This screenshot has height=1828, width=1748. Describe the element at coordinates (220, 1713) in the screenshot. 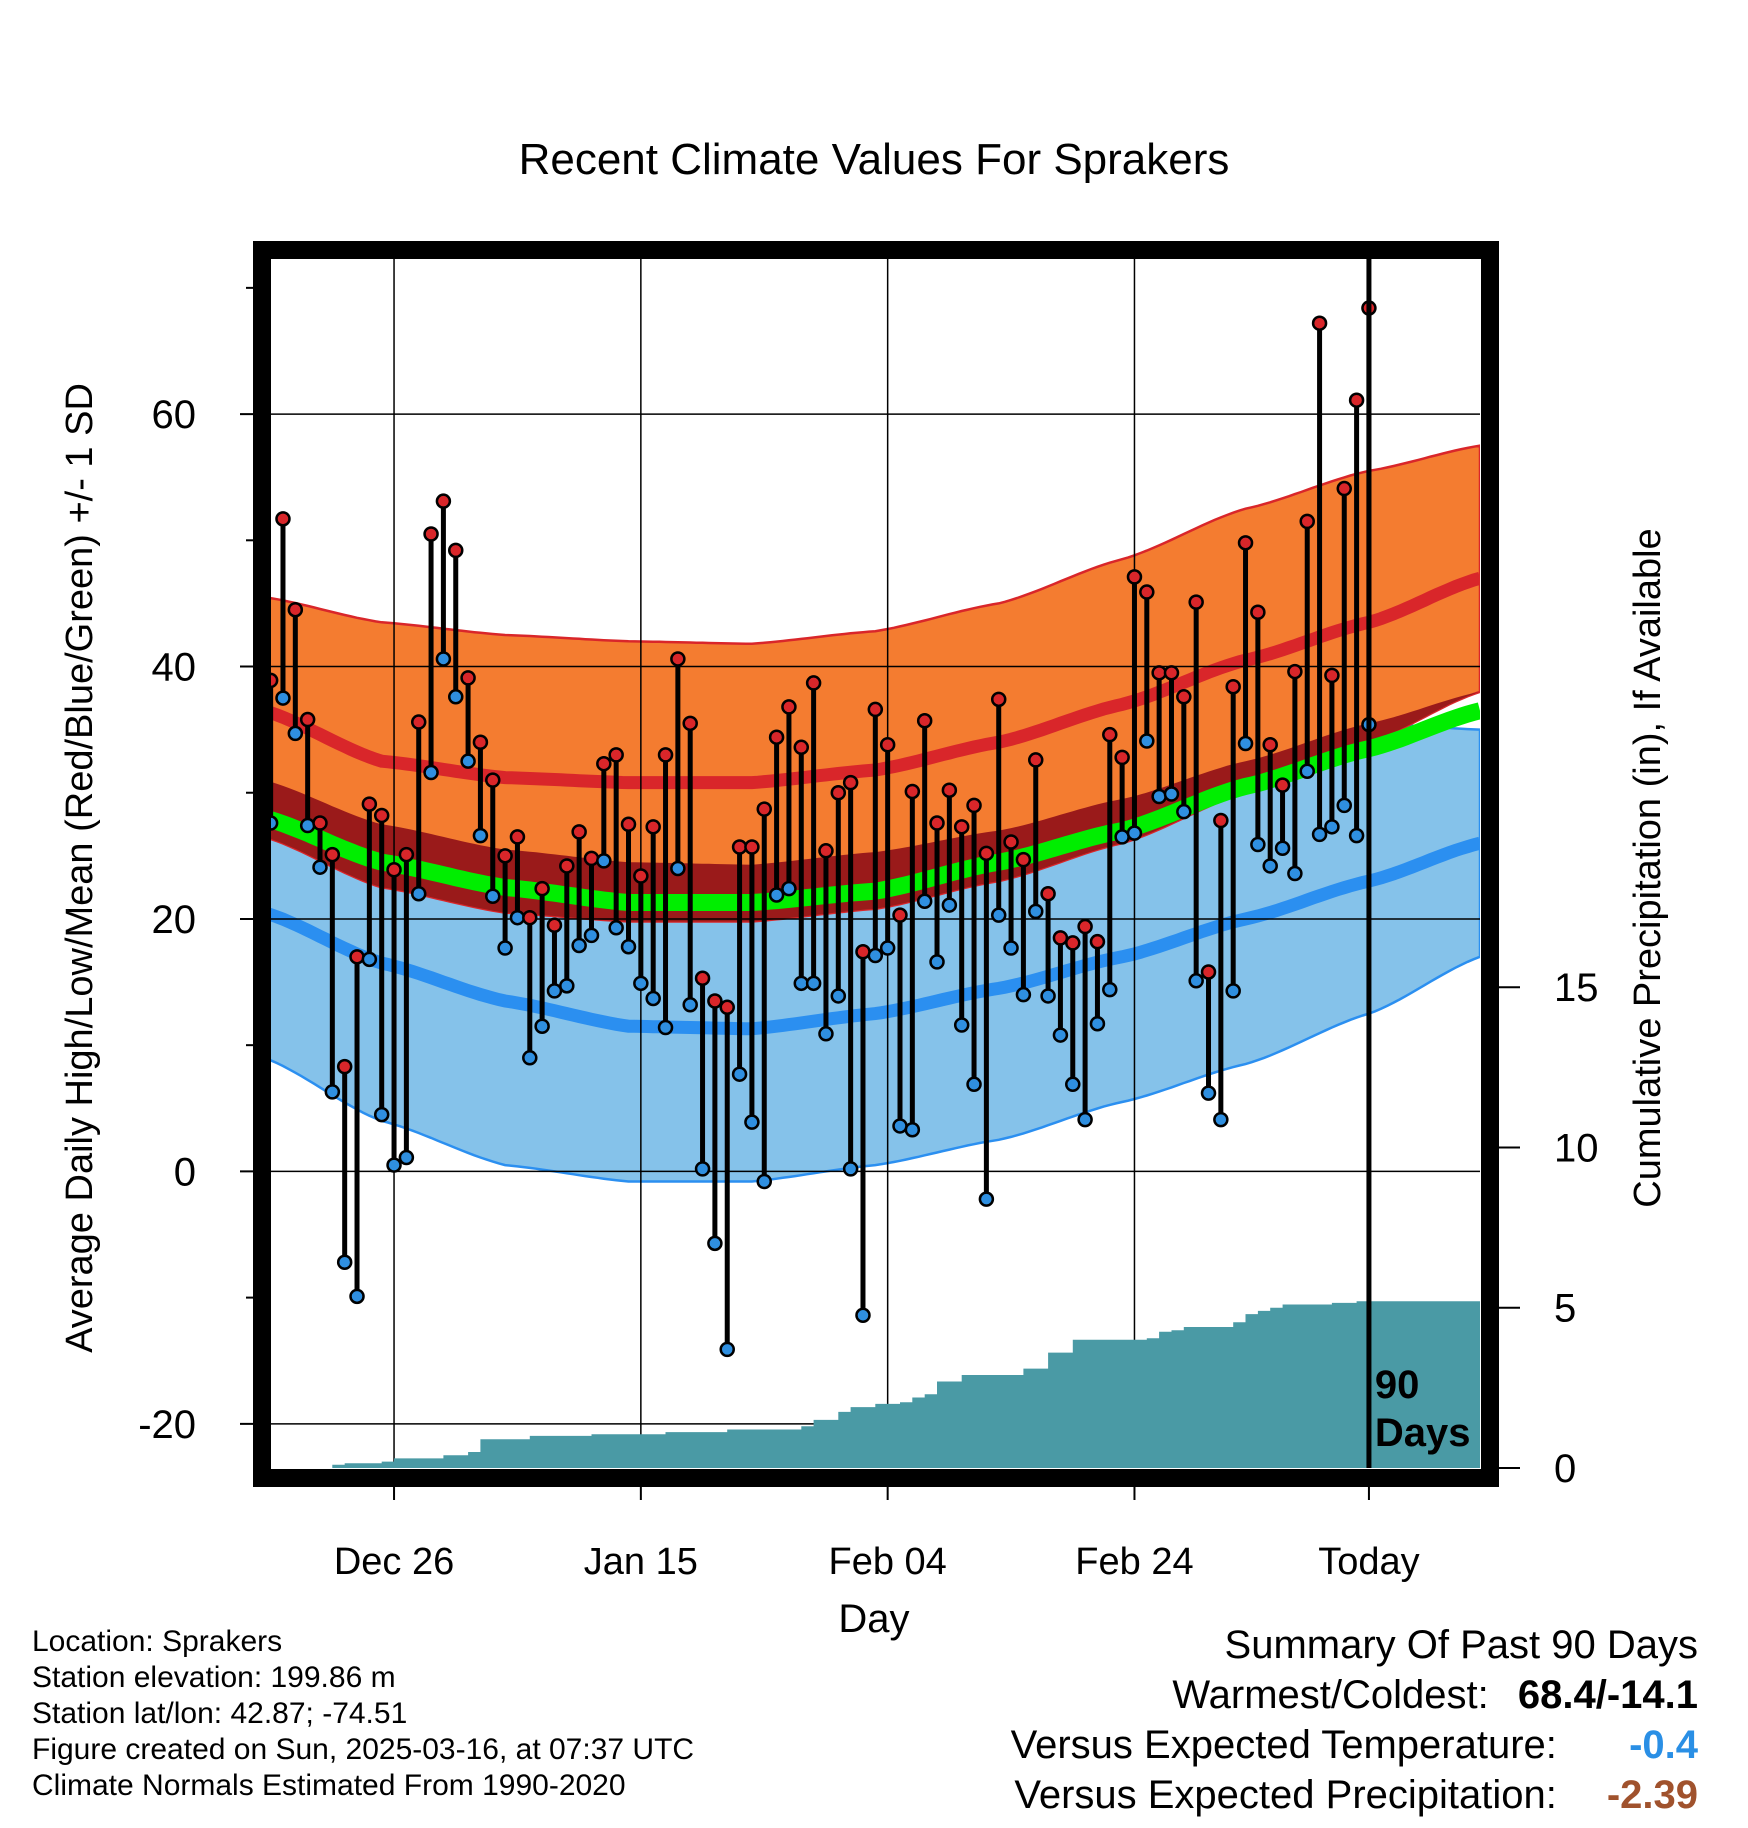

I see `latlon-text: Station lat/lon: 42.87; -74.51` at that location.